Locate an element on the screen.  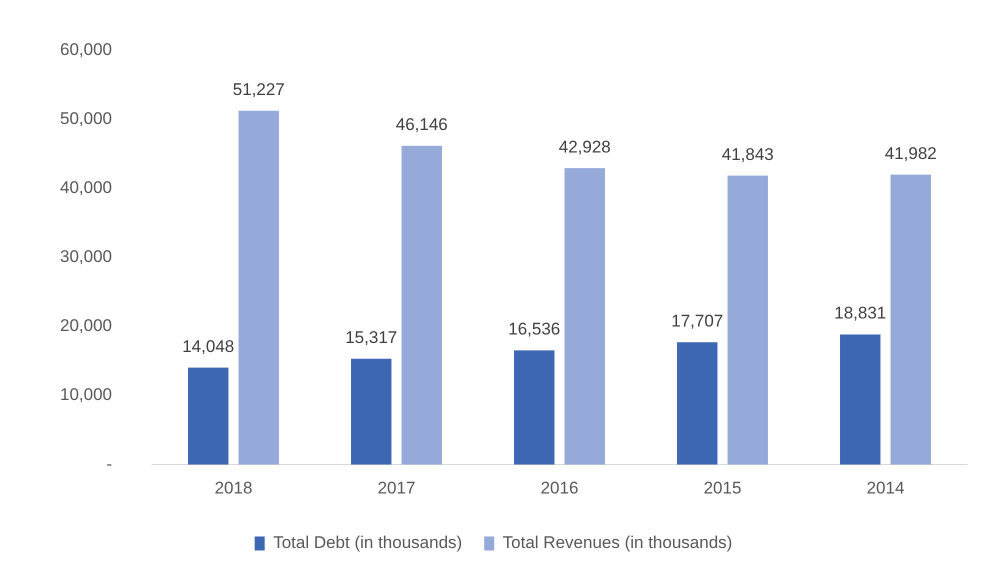
data-label: 41,982 is located at coordinates (910, 153).